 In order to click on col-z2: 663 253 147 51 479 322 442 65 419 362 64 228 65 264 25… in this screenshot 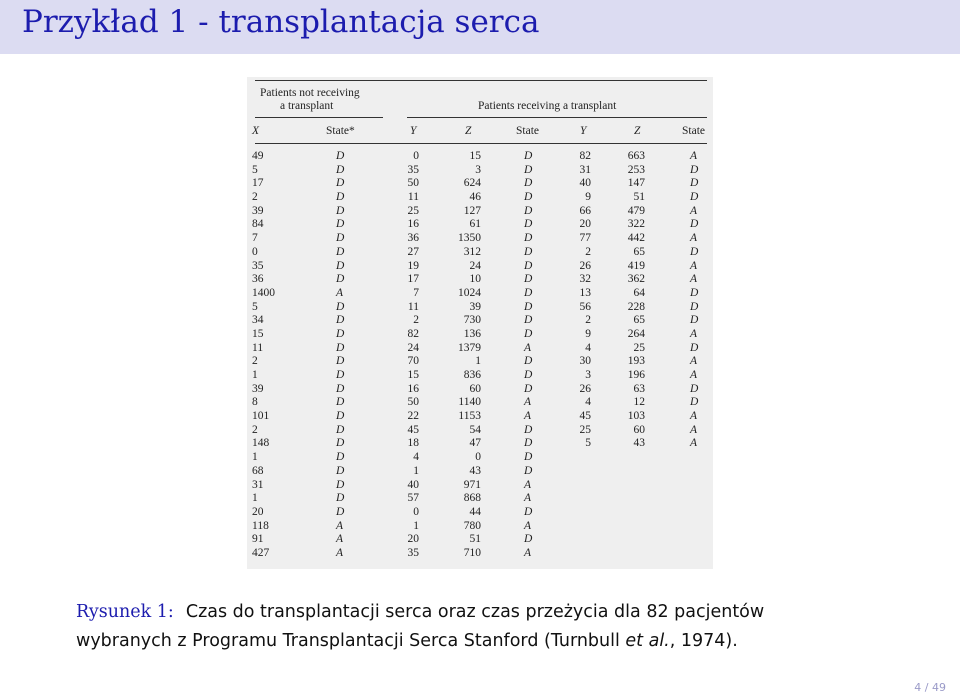, I will do `click(627, 300)`.